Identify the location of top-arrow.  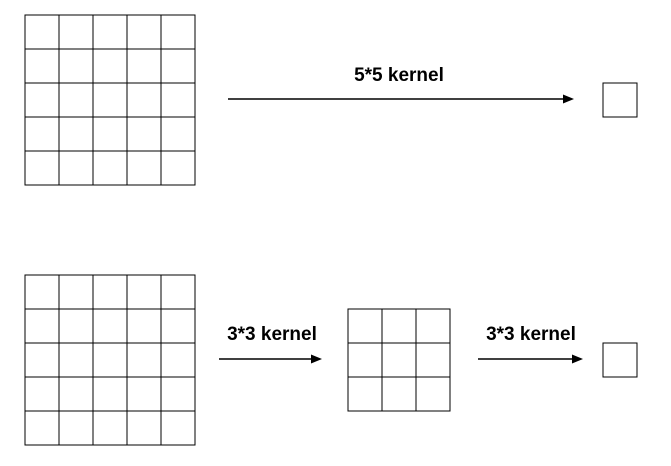
(401, 99).